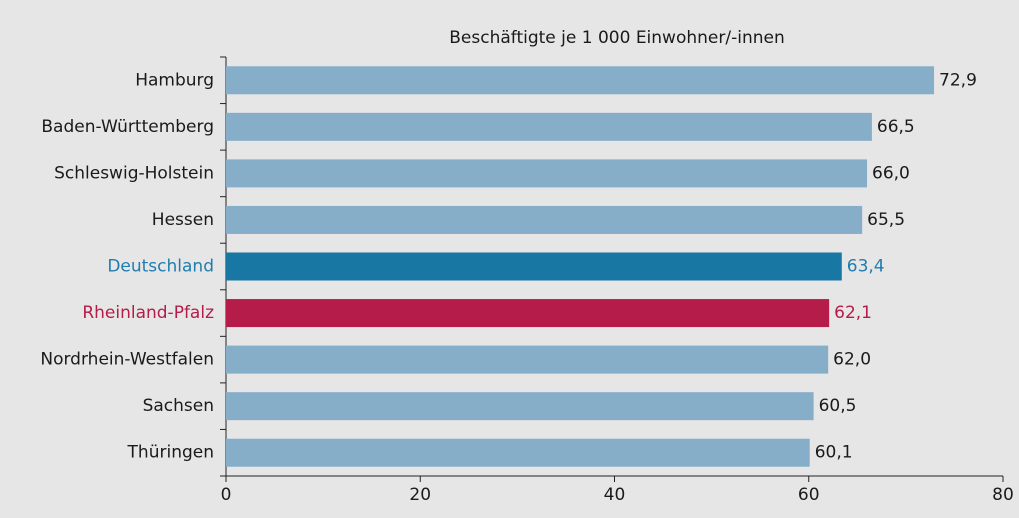  I want to click on value-label: 65,5, so click(886, 220).